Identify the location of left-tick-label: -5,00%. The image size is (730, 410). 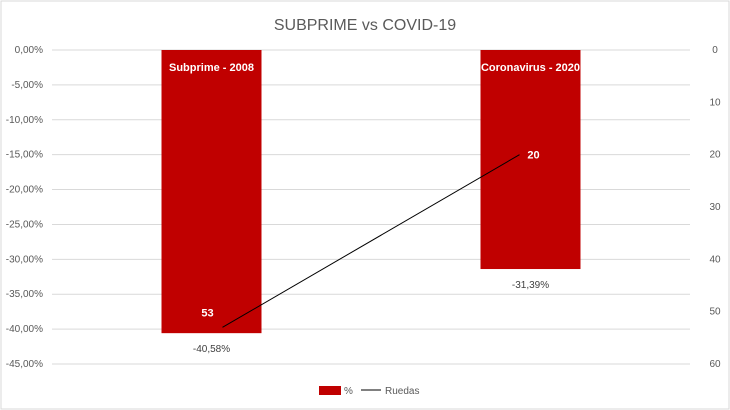
(27, 85).